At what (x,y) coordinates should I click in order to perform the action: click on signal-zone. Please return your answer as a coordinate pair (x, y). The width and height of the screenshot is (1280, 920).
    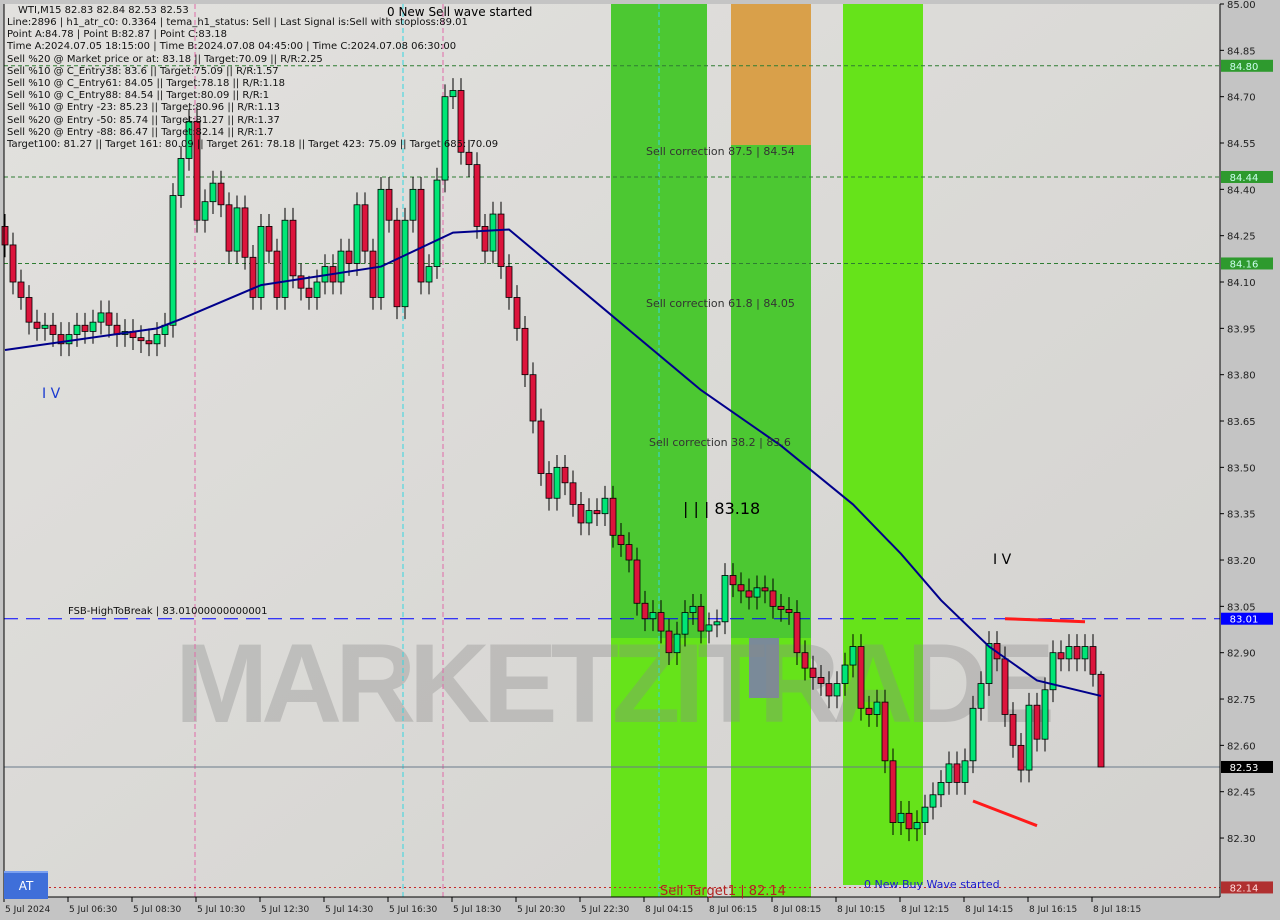
    Looking at the image, I should click on (771, 391).